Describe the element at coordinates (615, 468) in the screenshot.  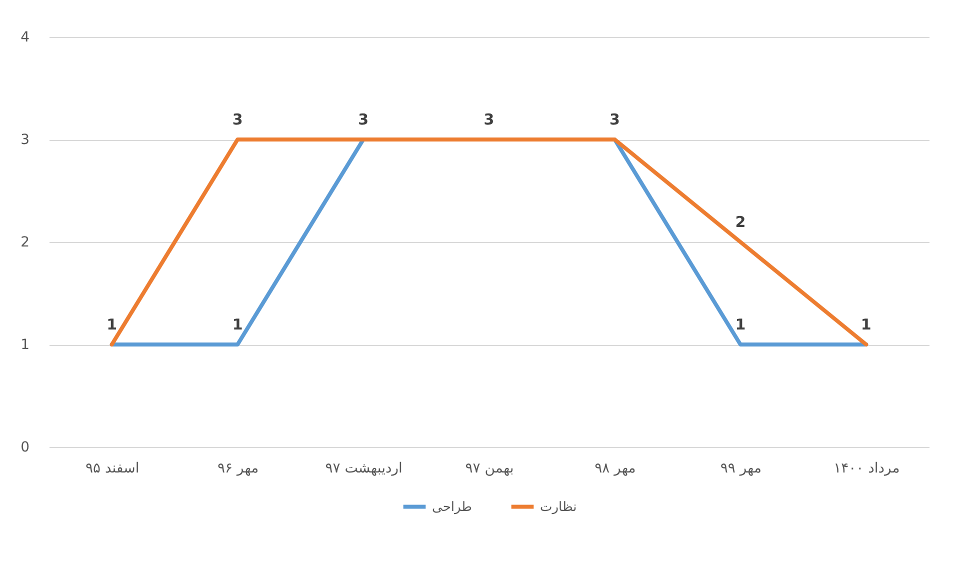
I see `x-tick-label: مهر ۹۸` at that location.